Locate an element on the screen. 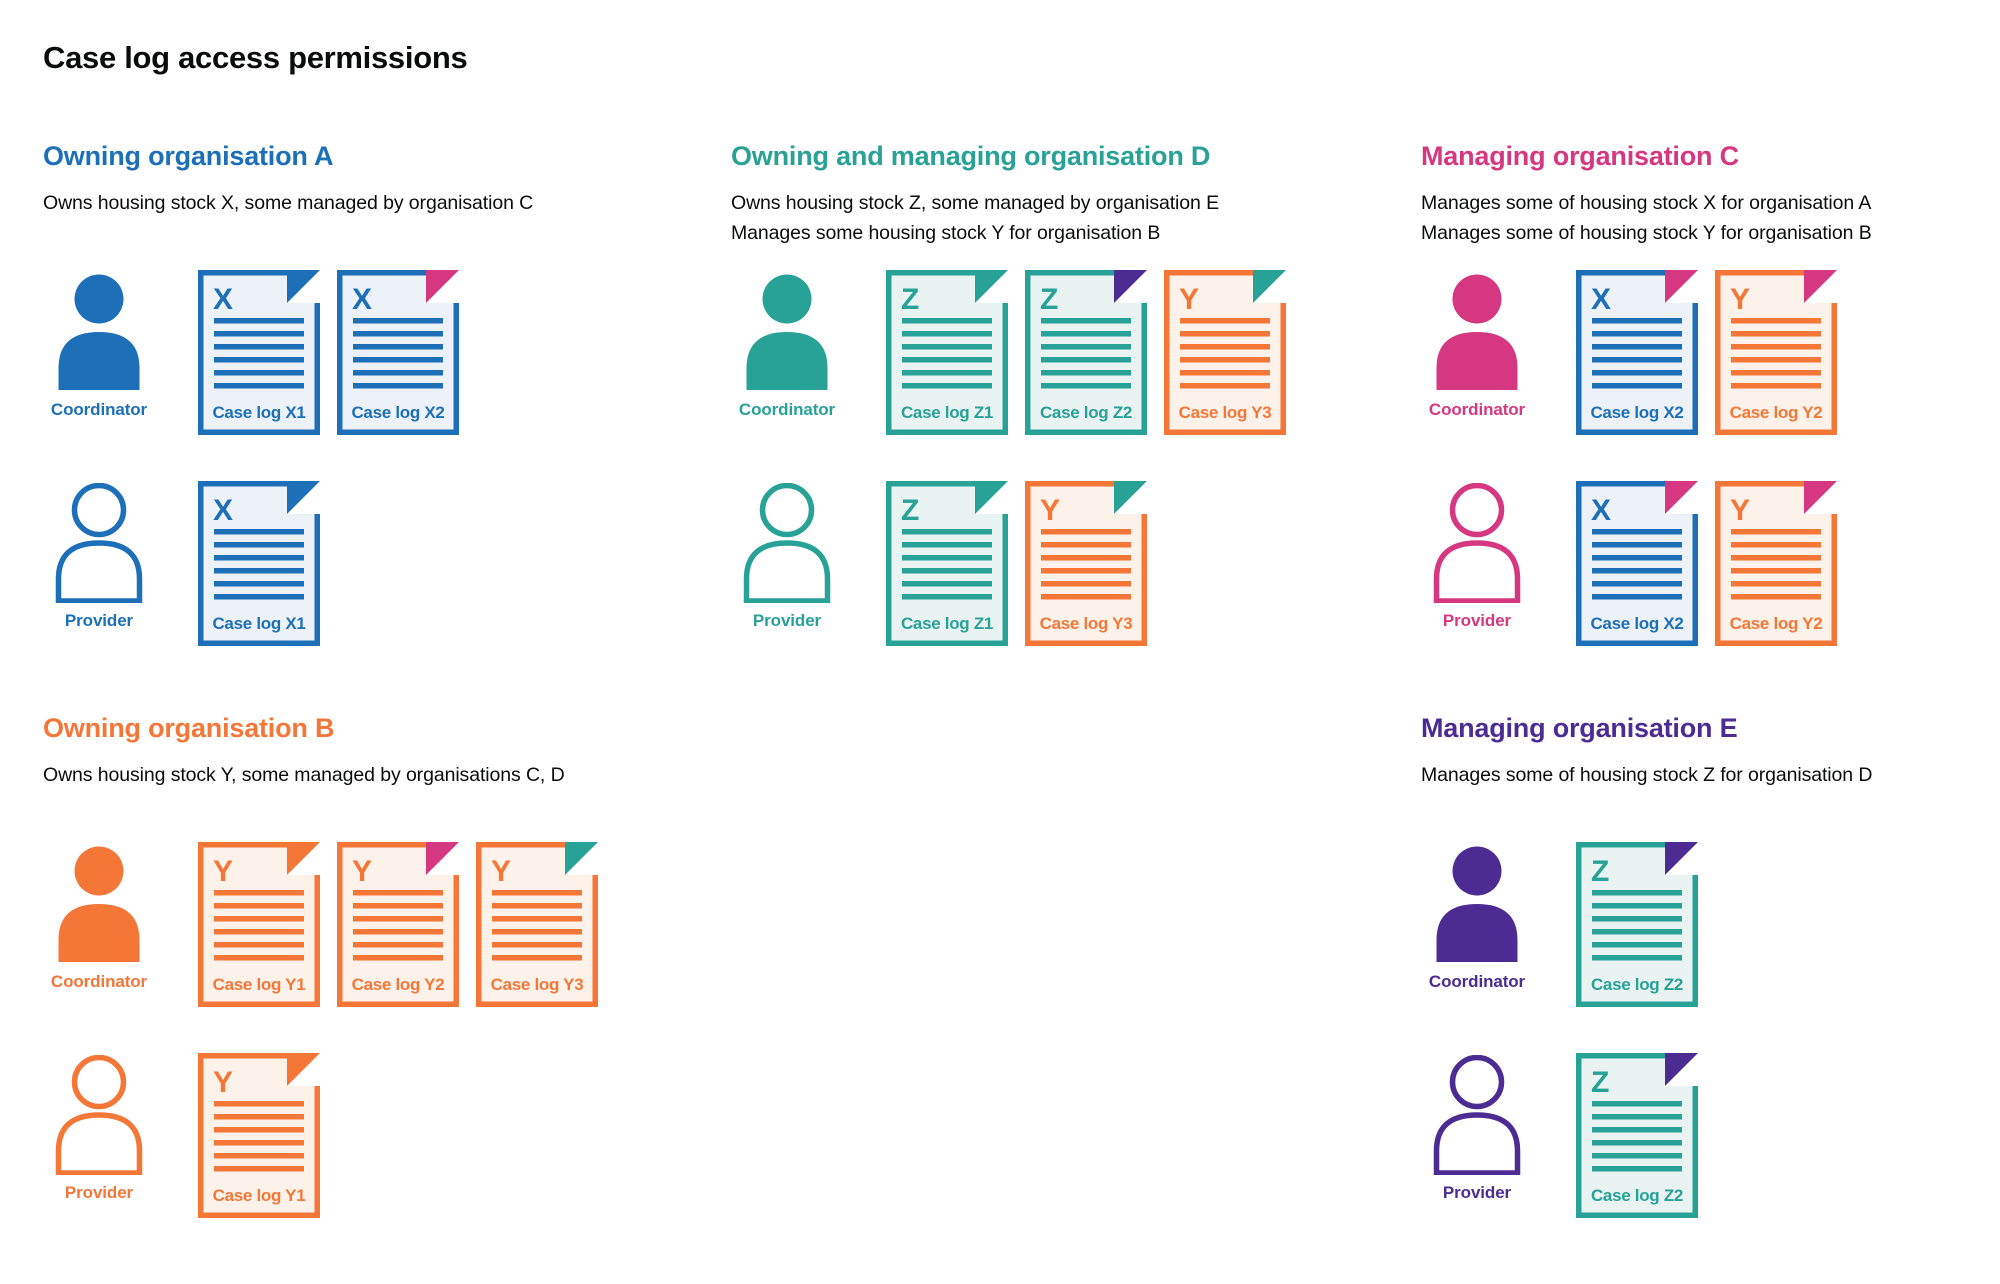  section-heading: Managing organisation C is located at coordinates (1580, 156).